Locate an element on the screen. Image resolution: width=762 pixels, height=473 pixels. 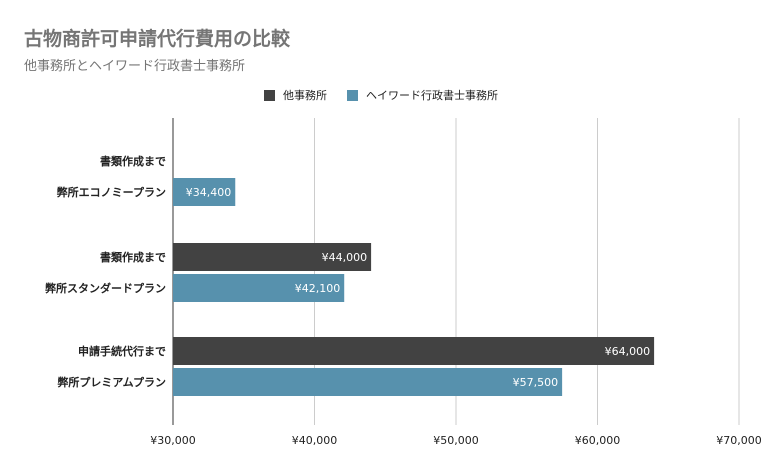
legend-item-hayward: ヘイワード行政書士事務所 is located at coordinates (422, 95).